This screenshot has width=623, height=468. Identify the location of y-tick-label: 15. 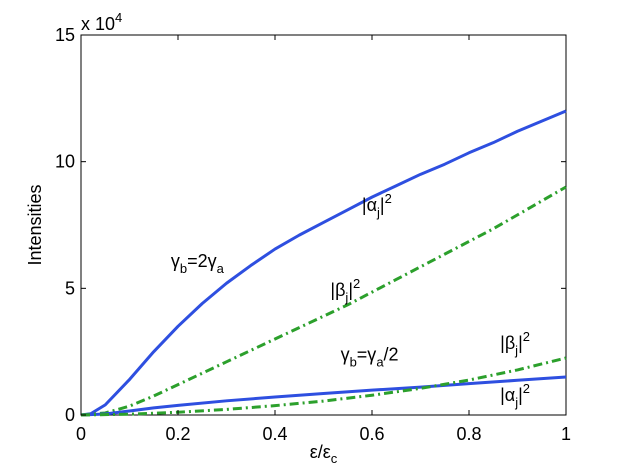
(65, 35).